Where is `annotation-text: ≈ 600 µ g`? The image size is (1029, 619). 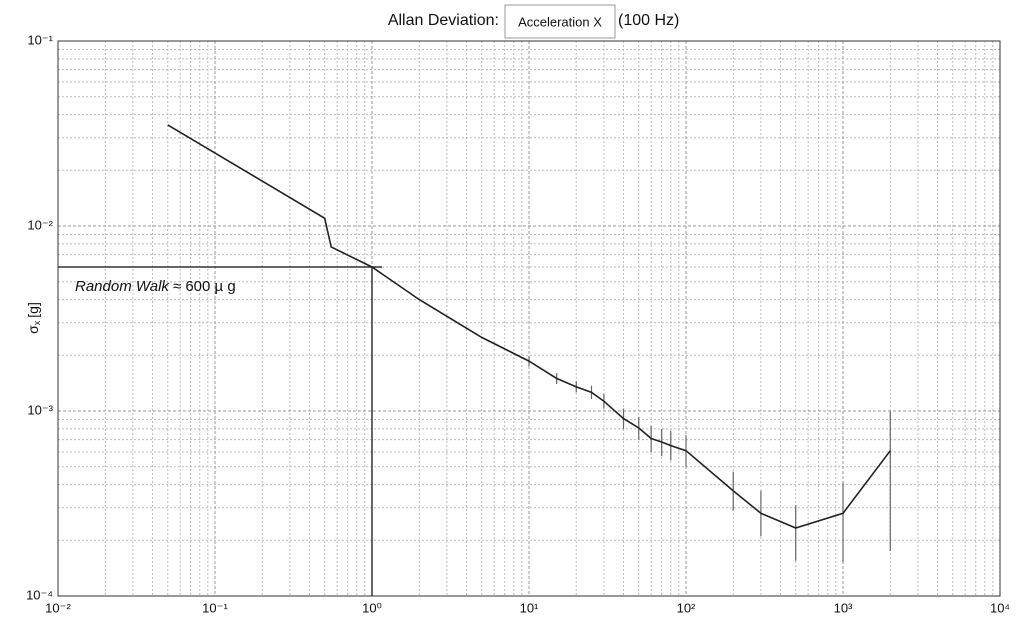
annotation-text: ≈ 600 µ g is located at coordinates (204, 286).